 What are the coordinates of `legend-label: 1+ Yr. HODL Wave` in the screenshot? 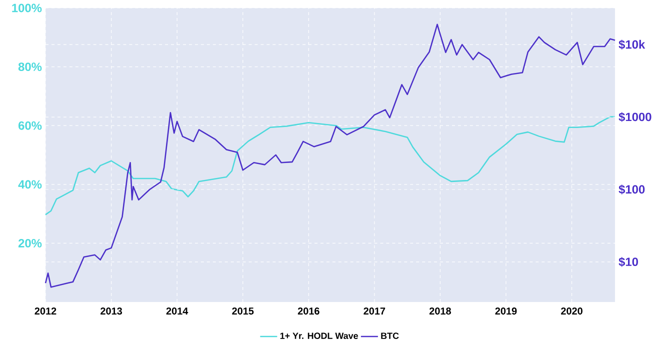 It's located at (319, 335).